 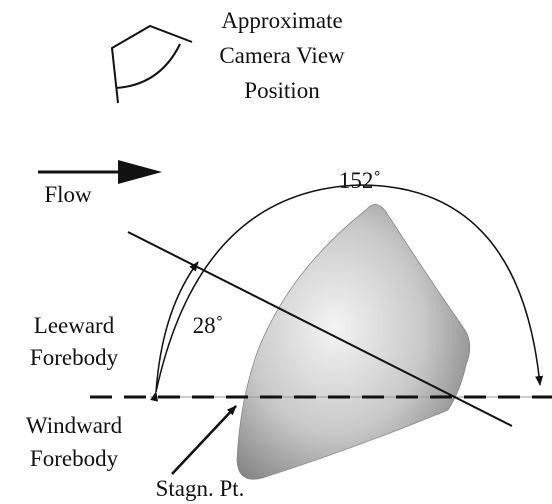 I want to click on flow-label: Flow, so click(x=68, y=194).